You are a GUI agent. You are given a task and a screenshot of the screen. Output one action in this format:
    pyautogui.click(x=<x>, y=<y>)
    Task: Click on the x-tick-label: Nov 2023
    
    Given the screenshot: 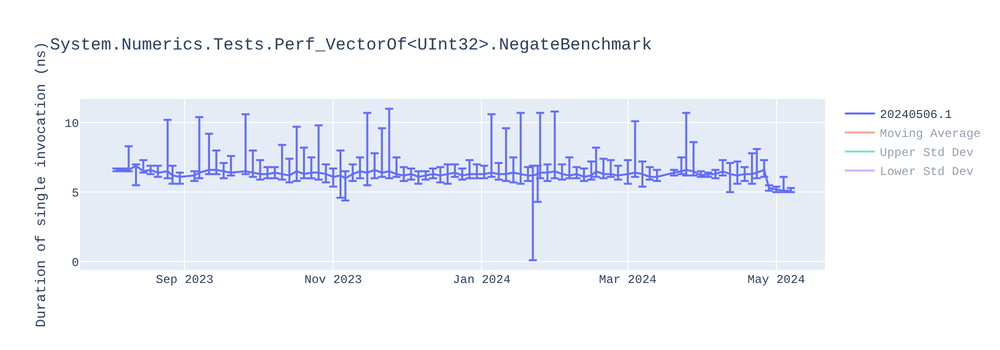 What is the action you would take?
    pyautogui.click(x=333, y=280)
    